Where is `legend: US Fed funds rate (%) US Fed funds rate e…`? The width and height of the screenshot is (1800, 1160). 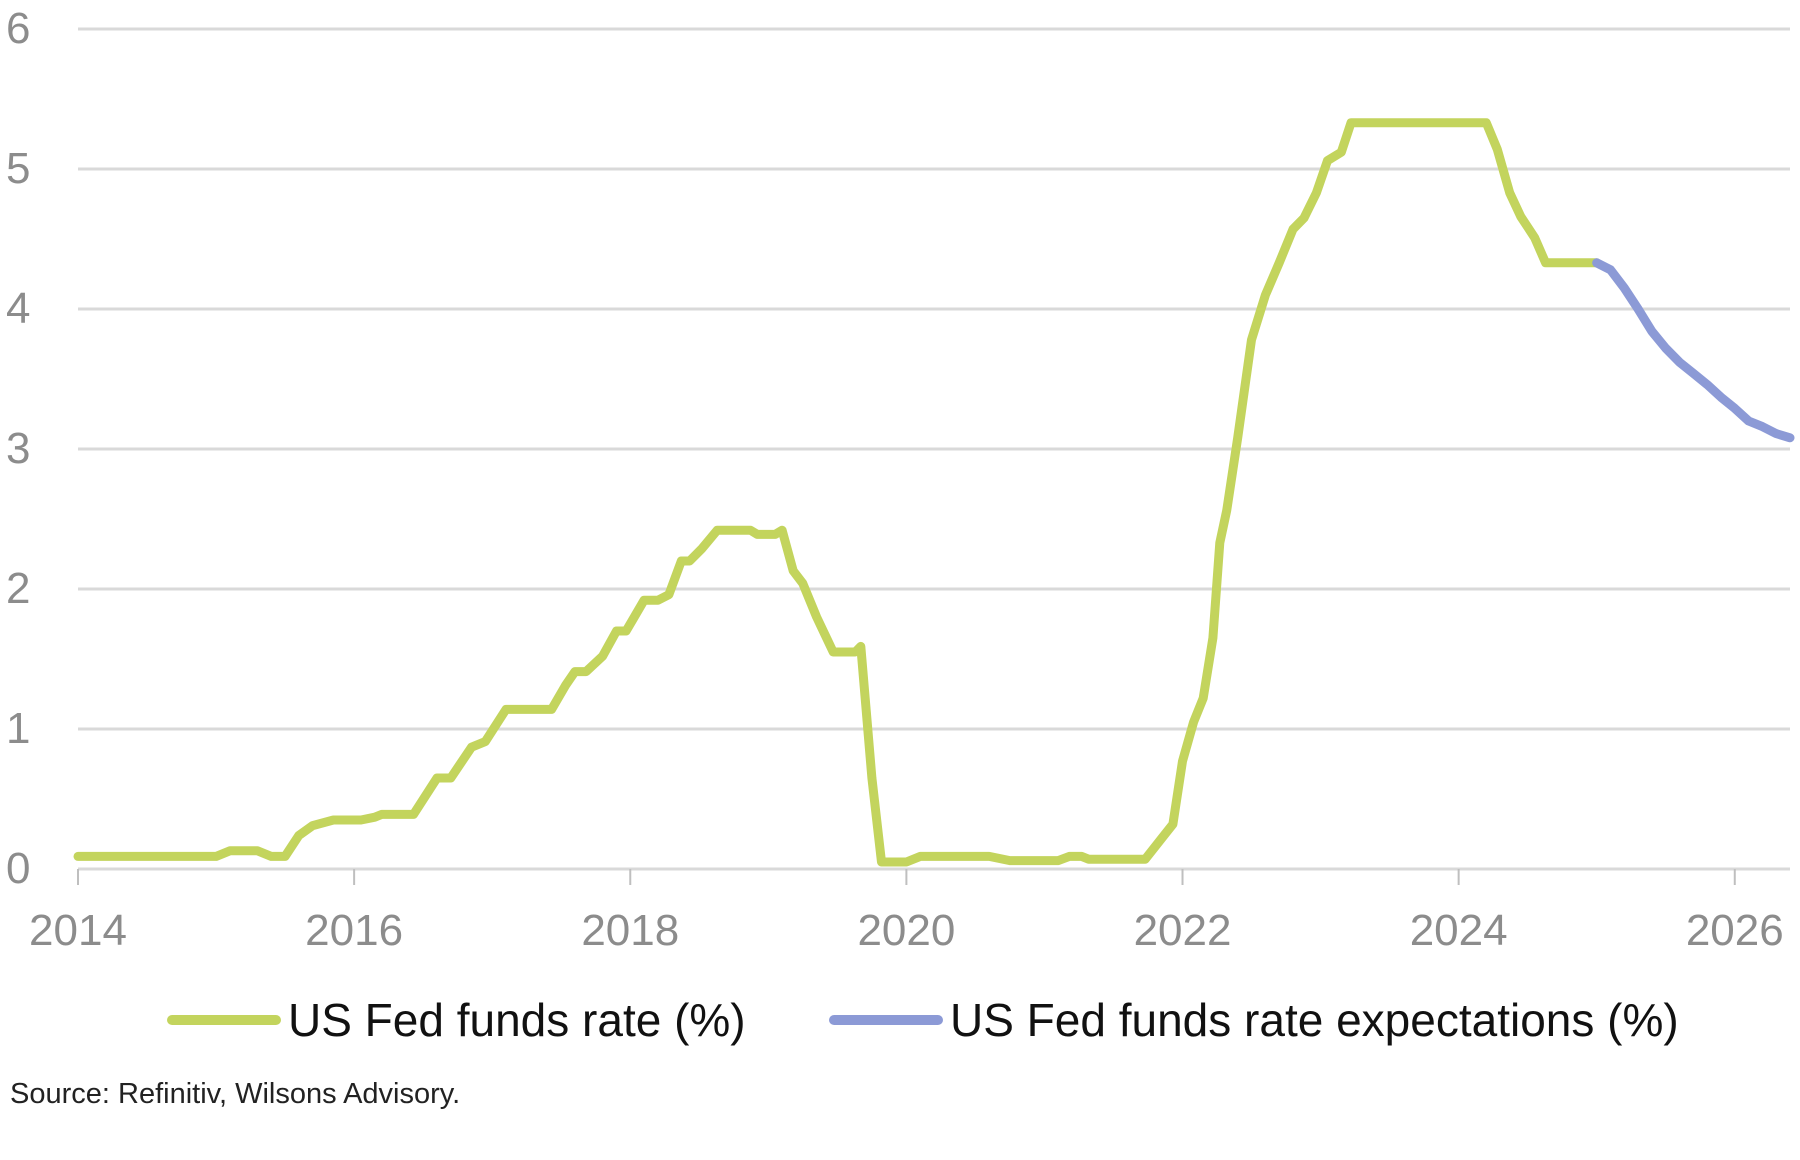 legend: US Fed funds rate (%) US Fed funds rate e… is located at coordinates (923, 1020).